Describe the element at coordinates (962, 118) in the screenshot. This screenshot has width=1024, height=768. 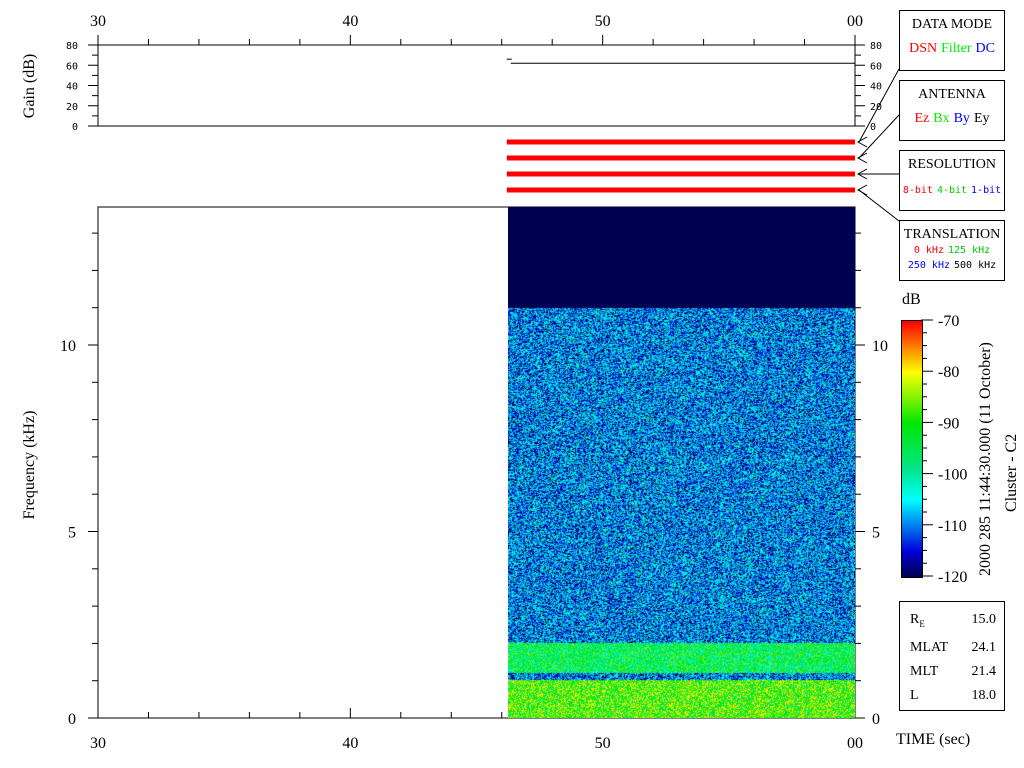
I see `legend-item: By` at that location.